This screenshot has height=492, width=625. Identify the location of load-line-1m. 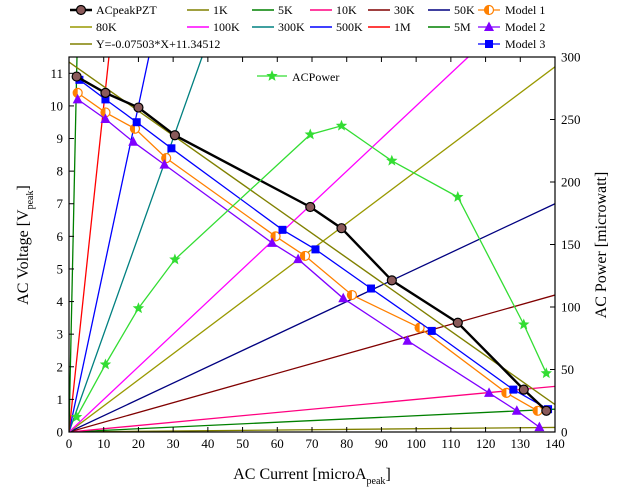
(89, 244).